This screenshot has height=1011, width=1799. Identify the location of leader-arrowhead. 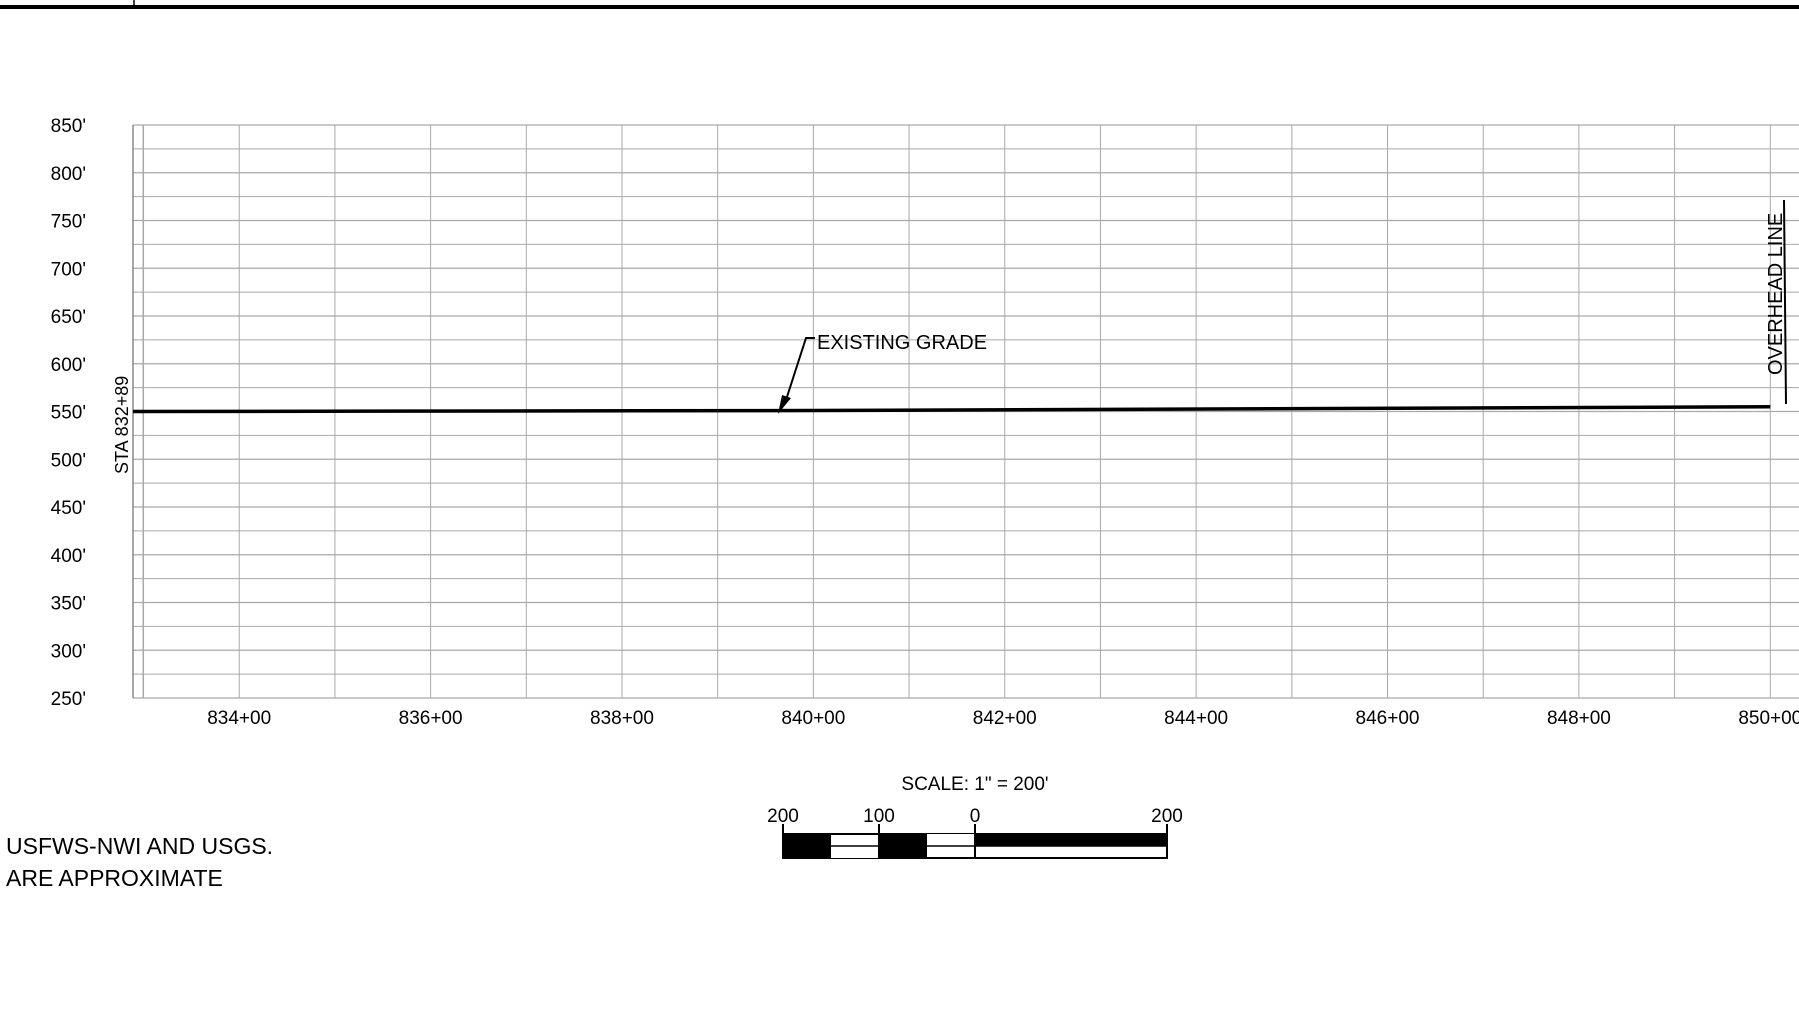
(784, 404).